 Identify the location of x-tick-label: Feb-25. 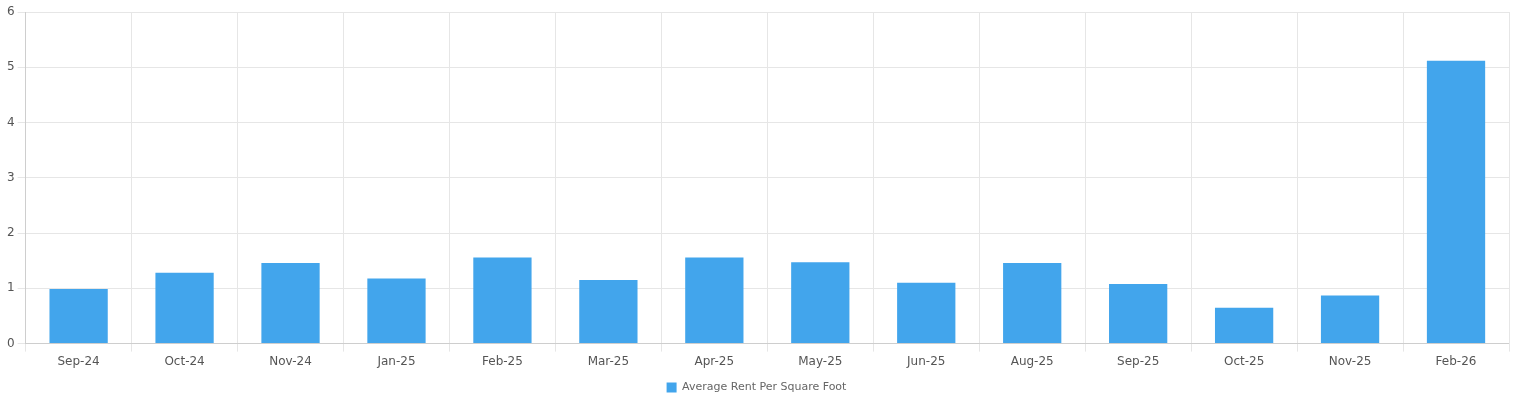
(502, 360).